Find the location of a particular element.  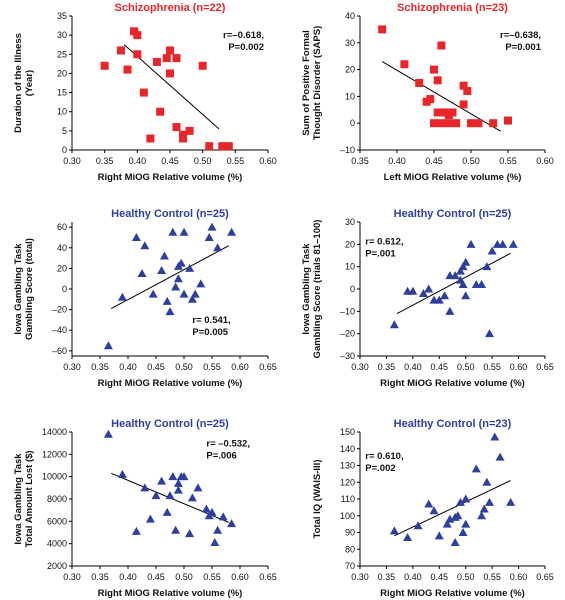

y-tick-label: –20 is located at coordinates (59, 310).